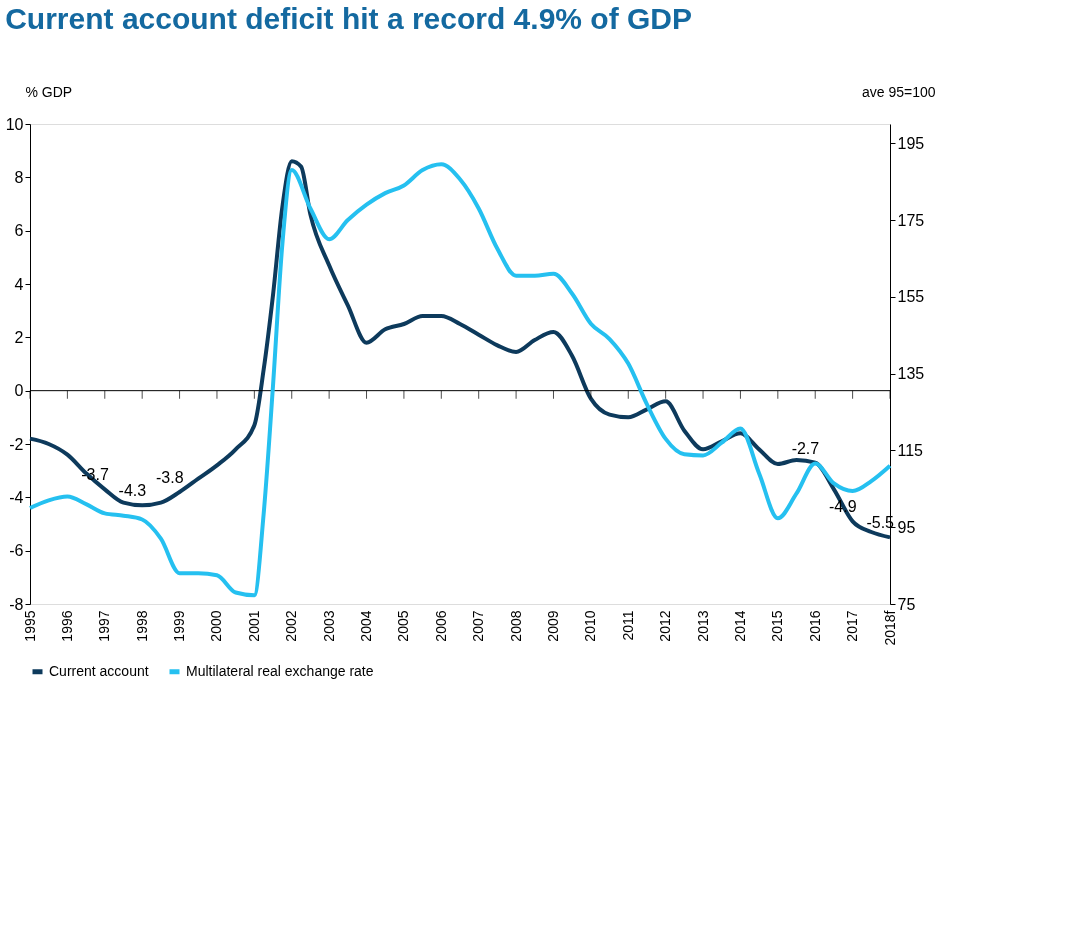 This screenshot has height=943, width=1072. Describe the element at coordinates (515, 626) in the screenshot. I see `x-tick-label: 2008` at that location.